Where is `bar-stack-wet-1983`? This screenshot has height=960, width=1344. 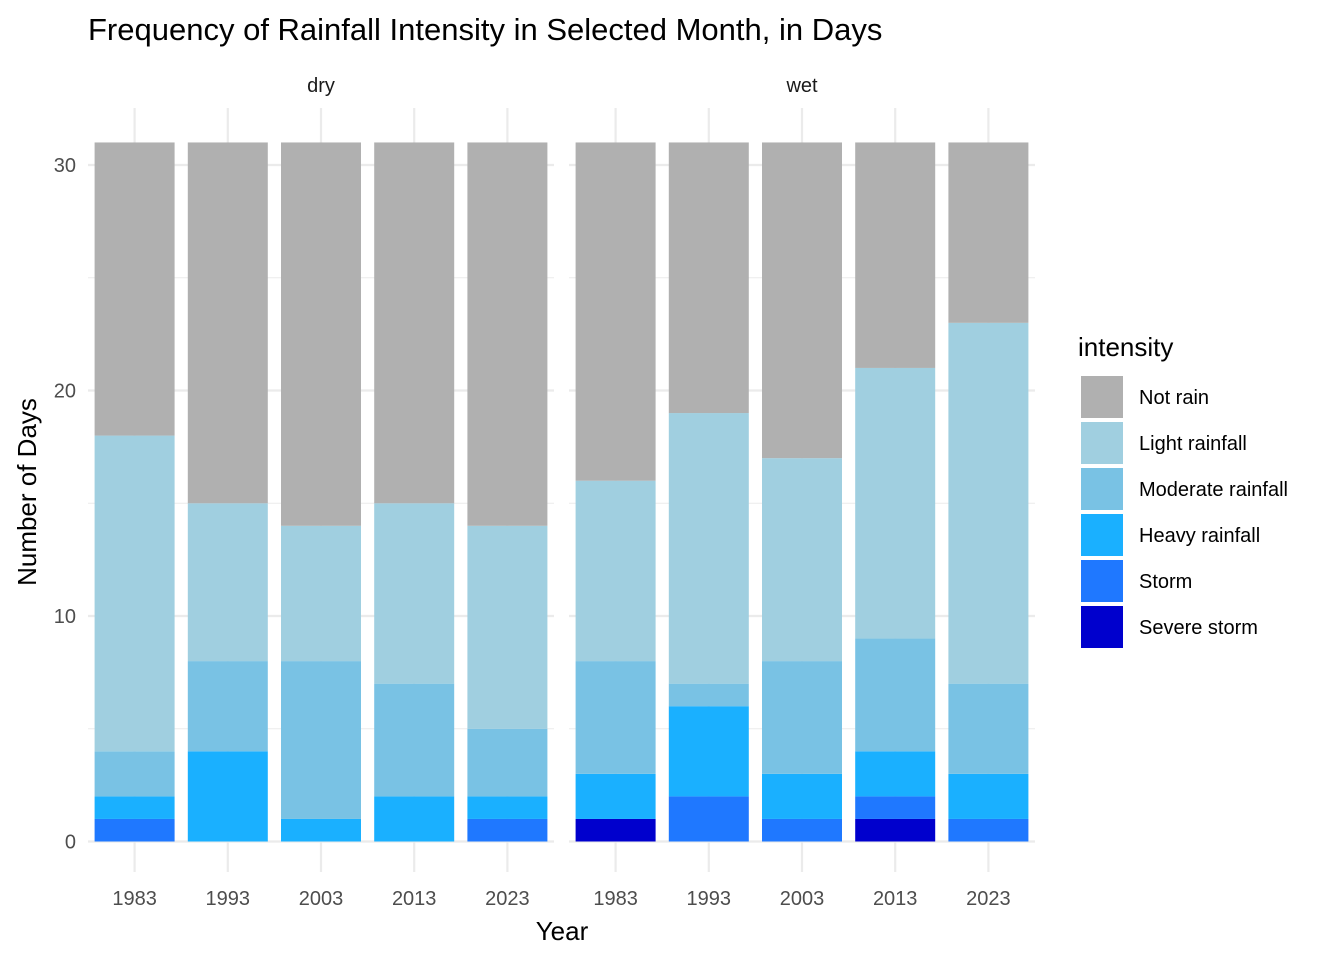
bar-stack-wet-1983 is located at coordinates (615, 492).